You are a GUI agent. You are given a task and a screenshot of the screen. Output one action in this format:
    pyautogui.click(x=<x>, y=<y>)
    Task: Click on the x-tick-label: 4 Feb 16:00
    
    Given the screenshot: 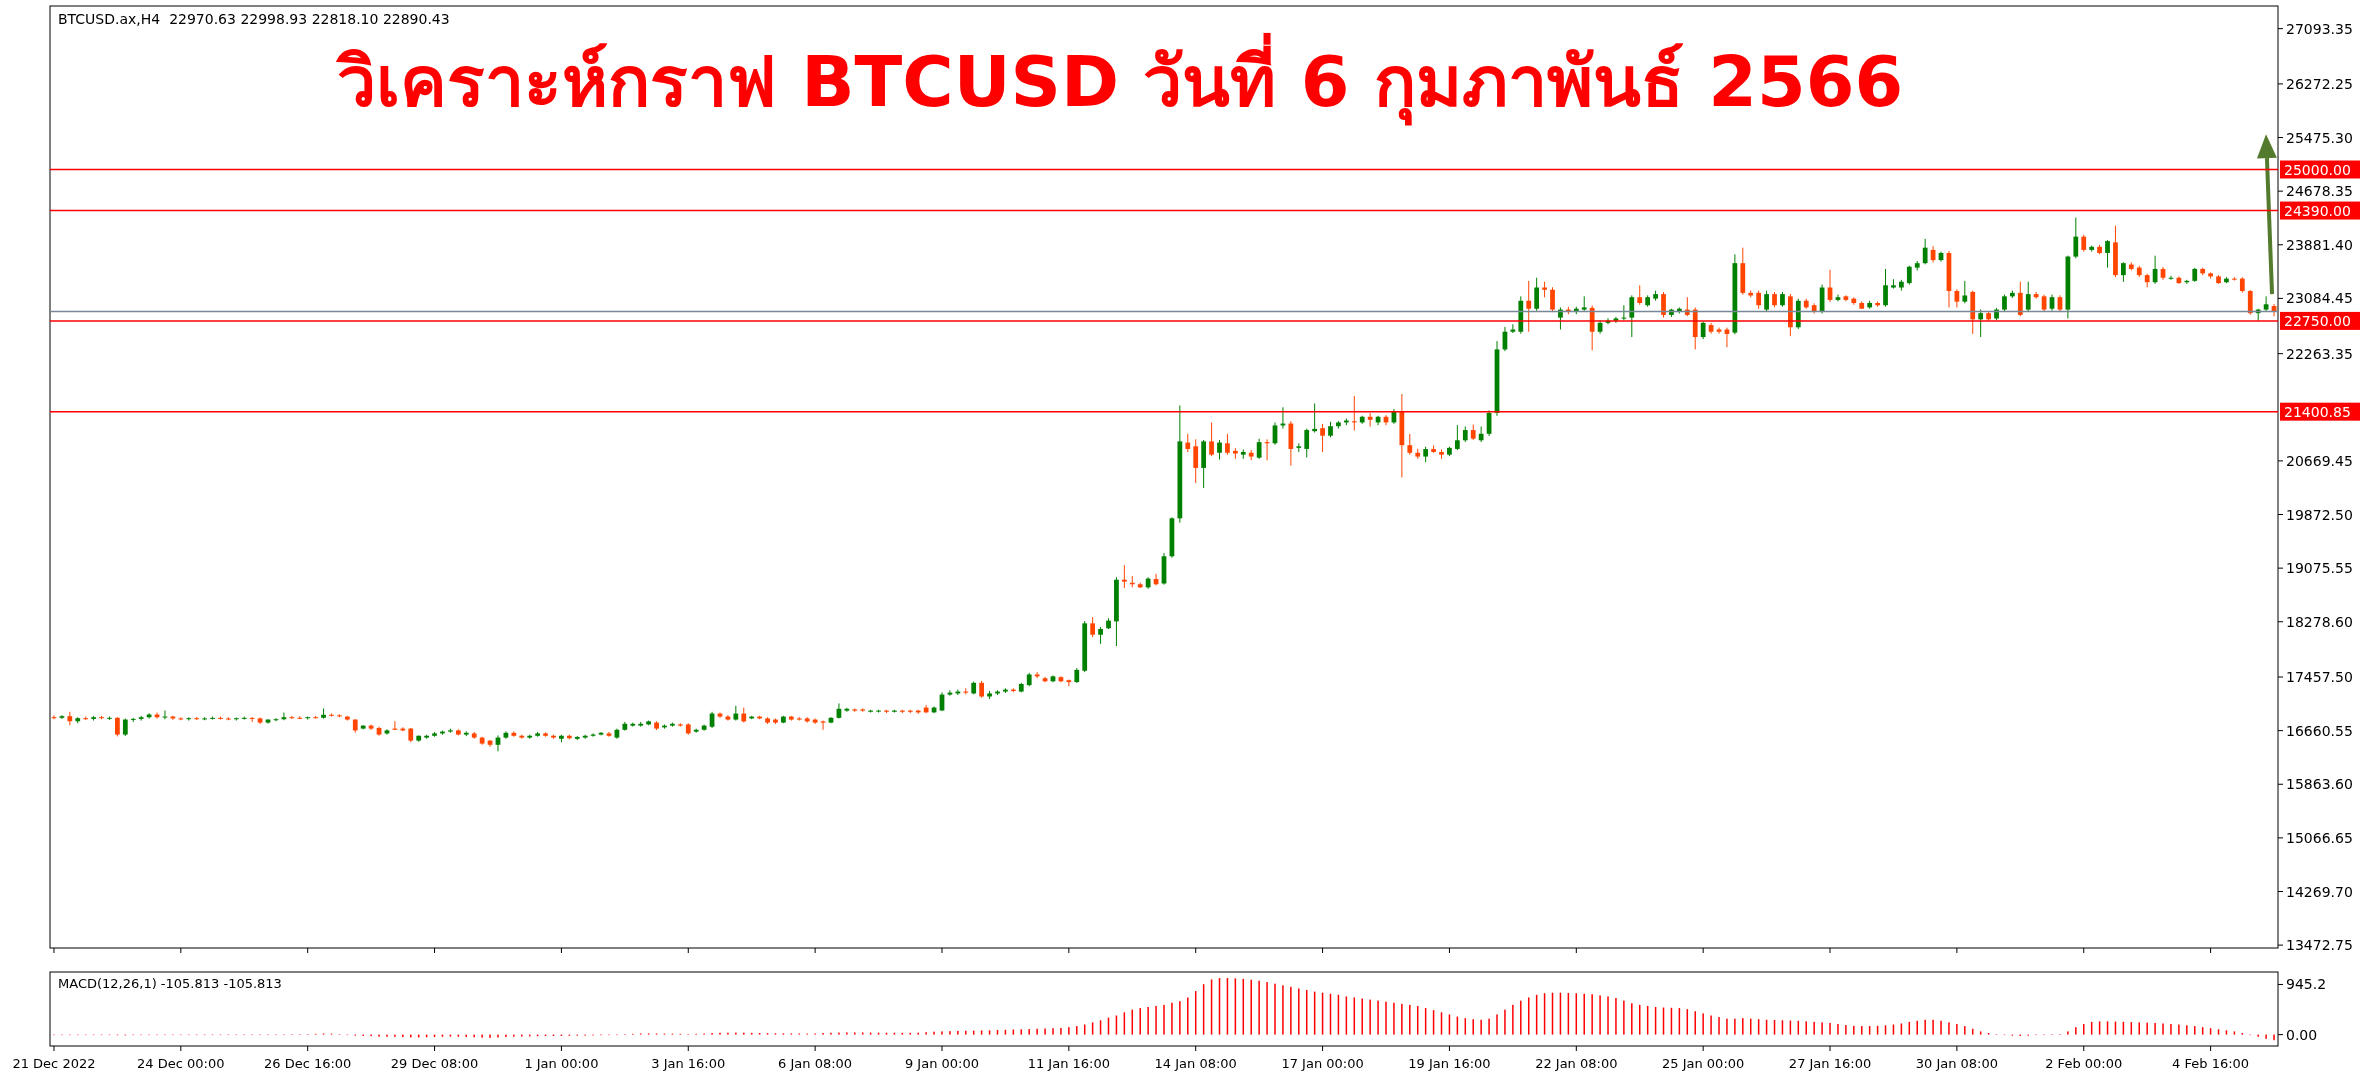 What is the action you would take?
    pyautogui.click(x=2211, y=1063)
    